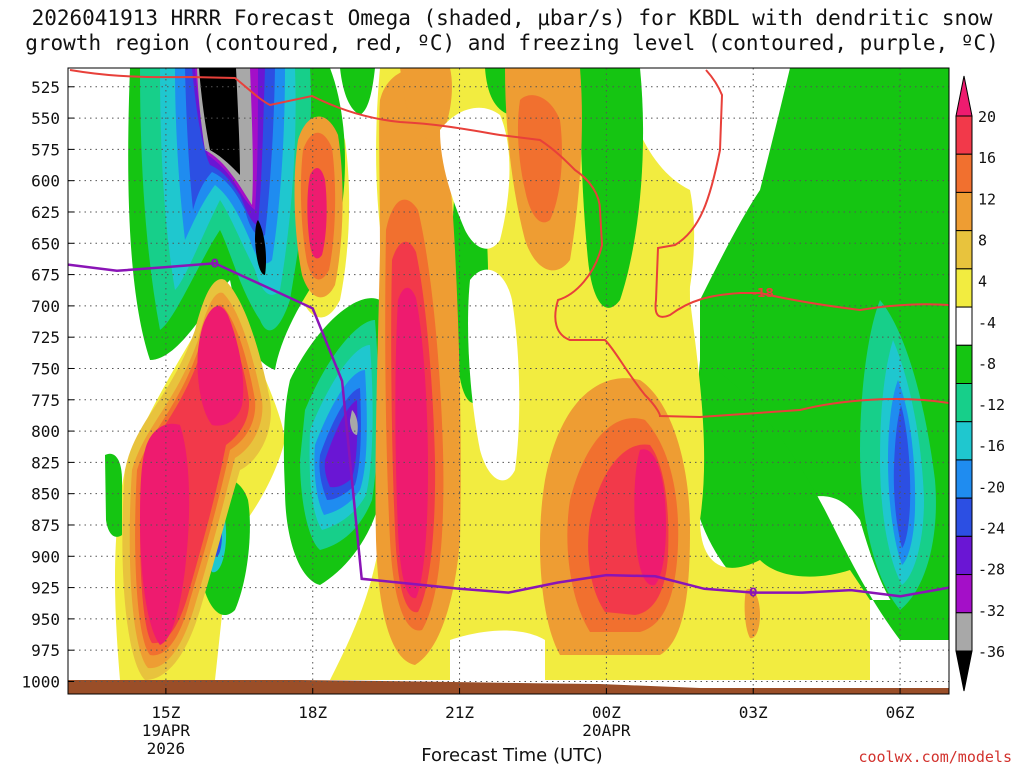 The height and width of the screenshot is (768, 1024). What do you see at coordinates (987, 323) in the screenshot?
I see `colorbar-label: -4` at bounding box center [987, 323].